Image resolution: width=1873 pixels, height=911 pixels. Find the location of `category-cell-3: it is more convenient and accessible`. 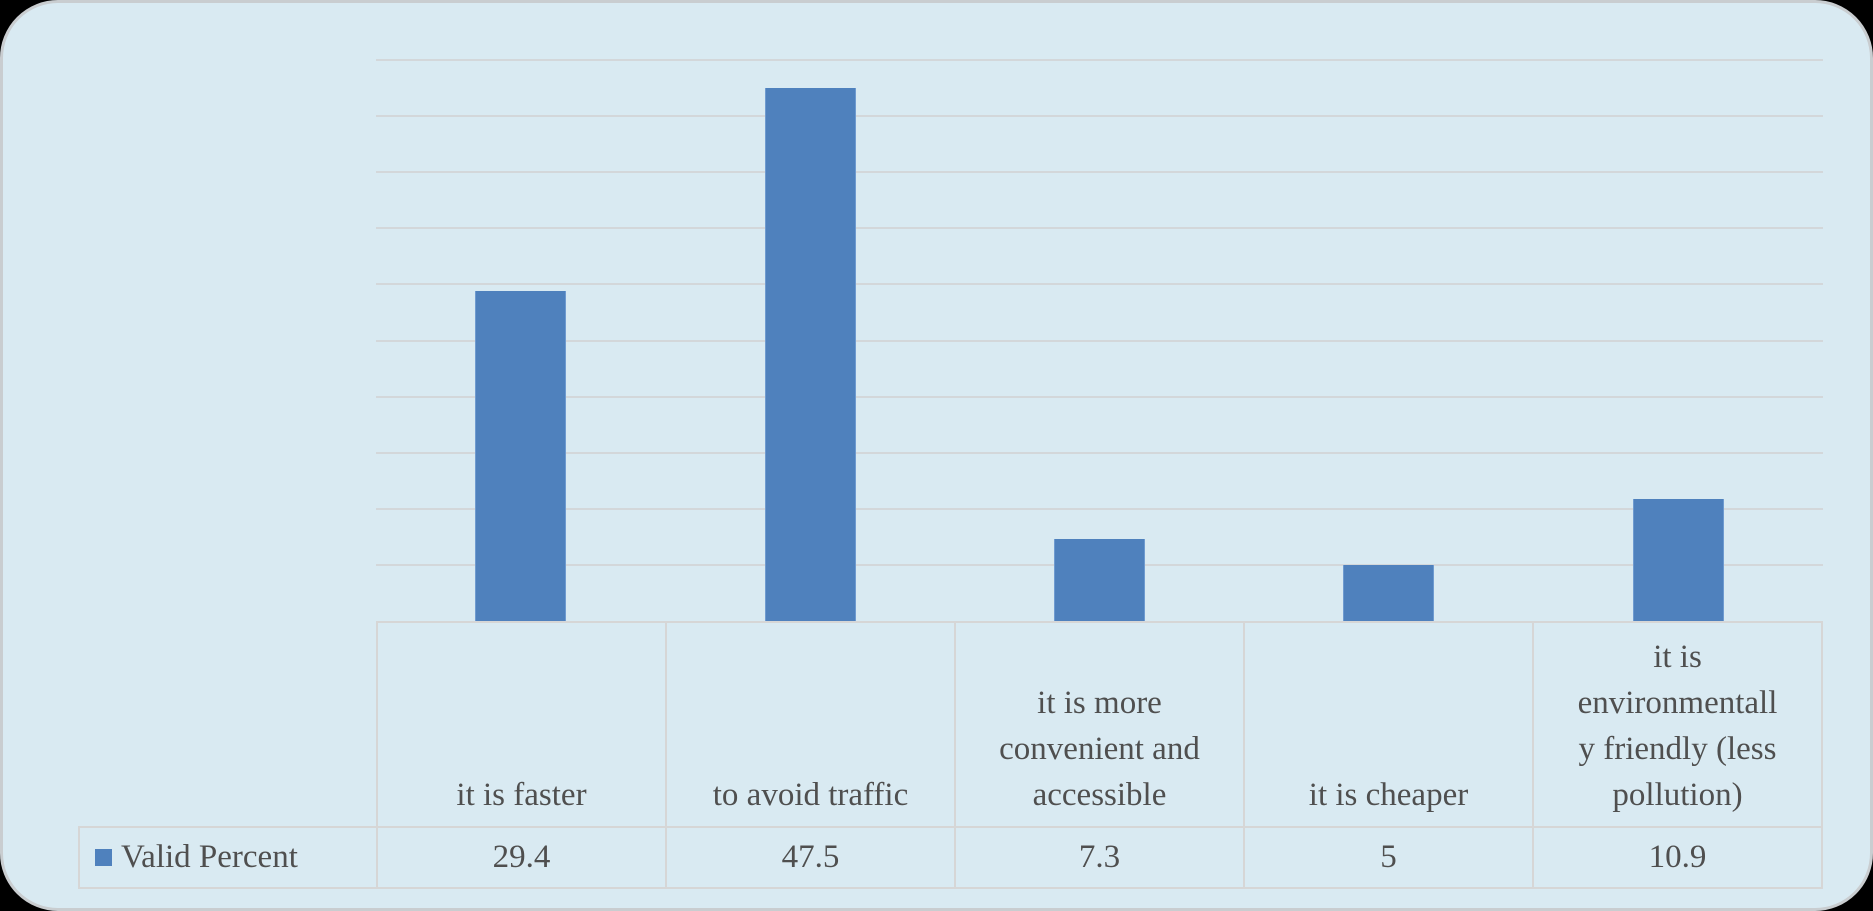

category-cell-3: it is more convenient and accessible is located at coordinates (1098, 724).